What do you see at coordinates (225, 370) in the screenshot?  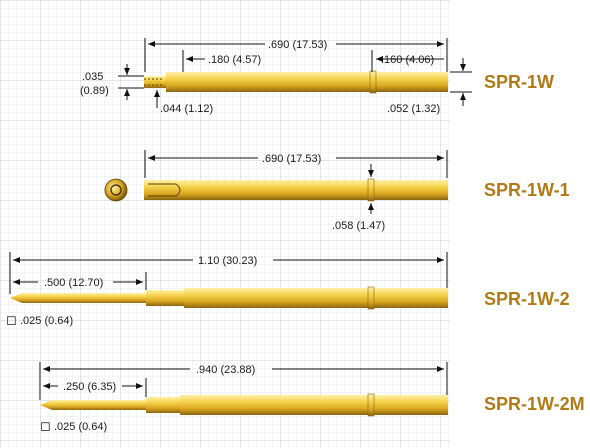 I see `dim-overall-length: .940 (23.88)` at bounding box center [225, 370].